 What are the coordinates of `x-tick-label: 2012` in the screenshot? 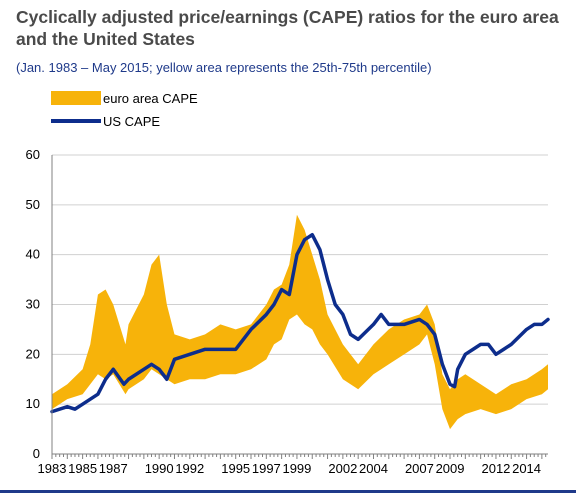 It's located at (495, 468).